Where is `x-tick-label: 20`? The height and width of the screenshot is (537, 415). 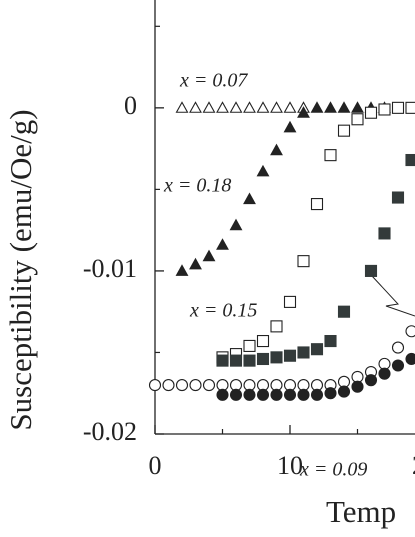
x-tick-label: 20 is located at coordinates (413, 465).